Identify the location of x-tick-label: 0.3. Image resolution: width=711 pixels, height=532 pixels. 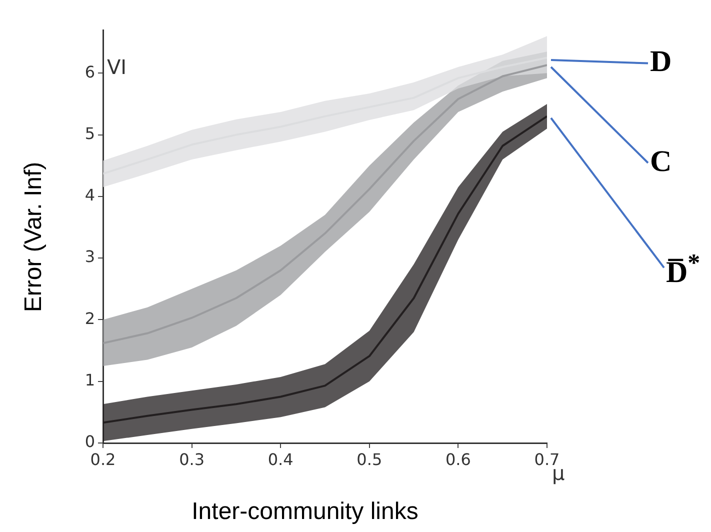
(192, 459).